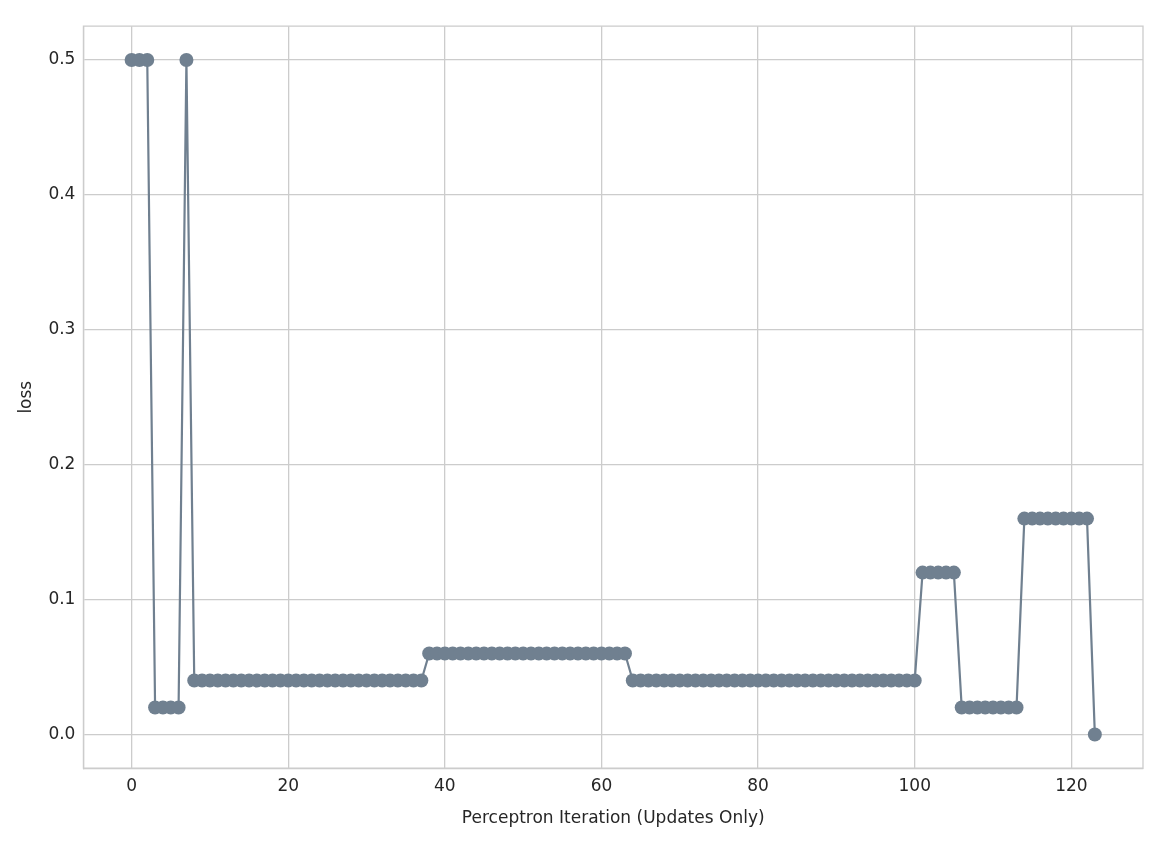 The height and width of the screenshot is (845, 1161). Describe the element at coordinates (1071, 784) in the screenshot. I see `x-tick-label: 120` at that location.